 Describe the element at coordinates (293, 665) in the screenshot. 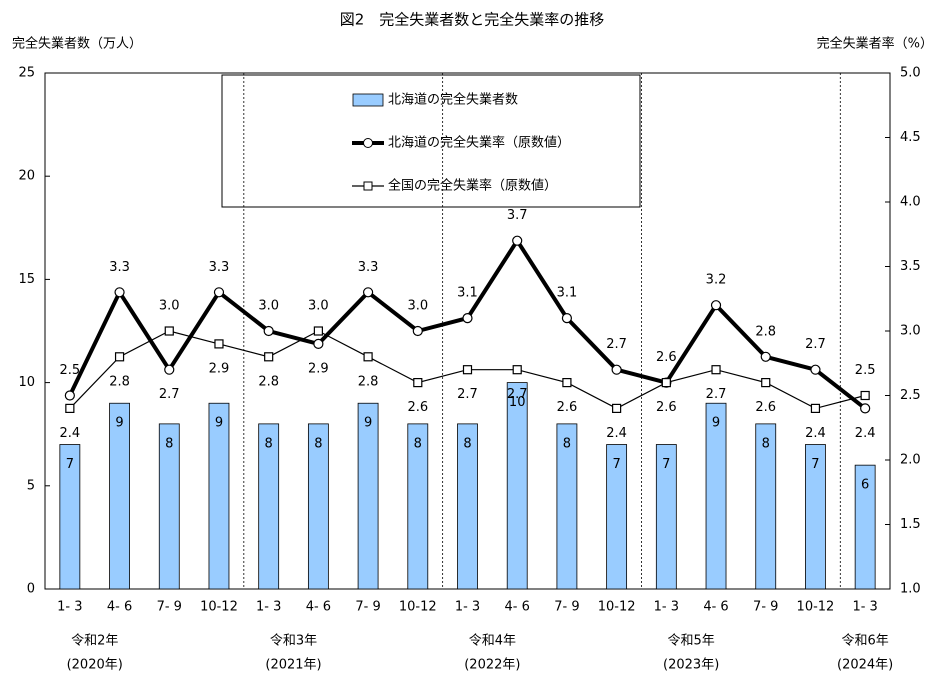

I see `year-sub-label: (2021年)` at that location.